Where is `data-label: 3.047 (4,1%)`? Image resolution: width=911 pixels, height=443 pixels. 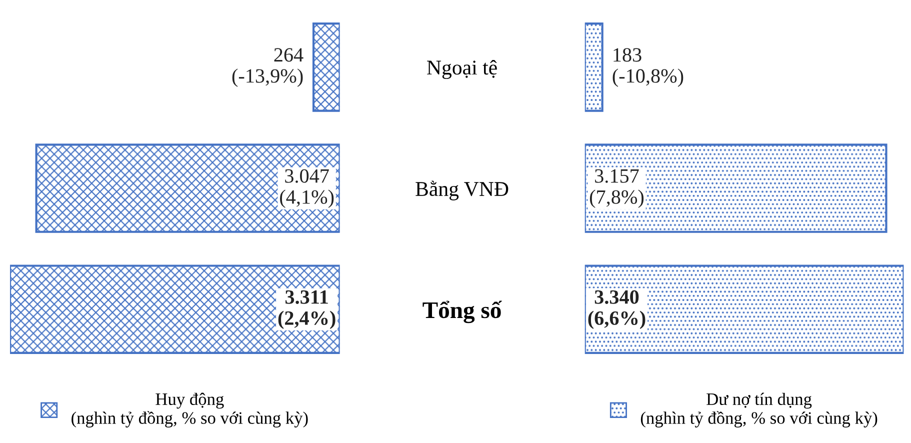
data-label: 3.047 (4,1%) is located at coordinates (307, 188).